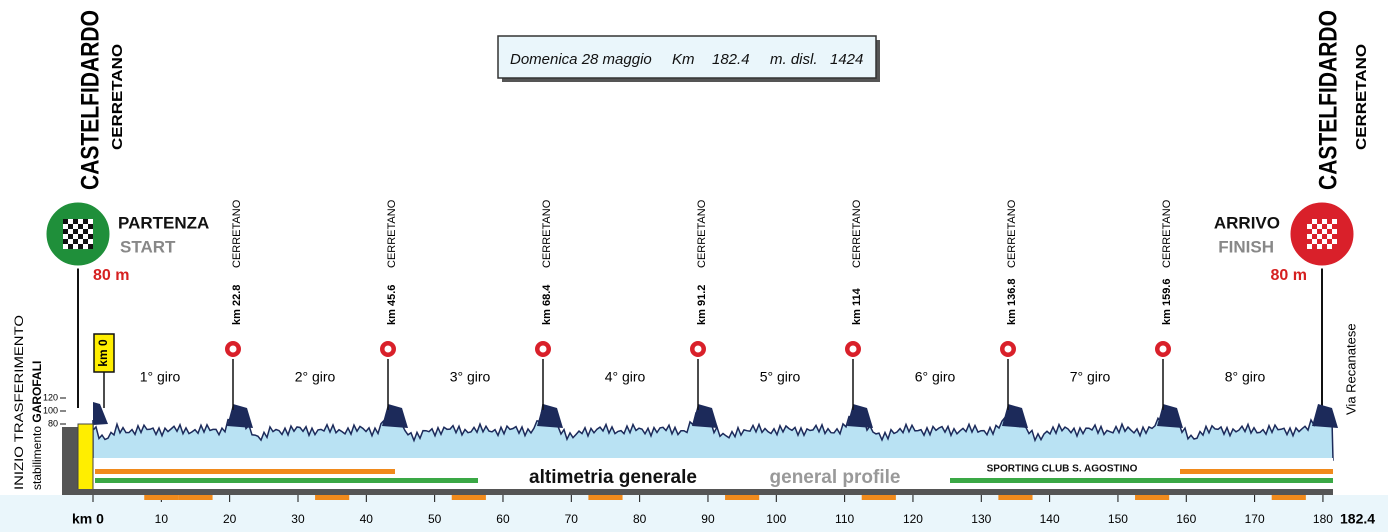 The height and width of the screenshot is (532, 1388). What do you see at coordinates (1167, 302) in the screenshot?
I see `passage-km: km 159.6` at bounding box center [1167, 302].